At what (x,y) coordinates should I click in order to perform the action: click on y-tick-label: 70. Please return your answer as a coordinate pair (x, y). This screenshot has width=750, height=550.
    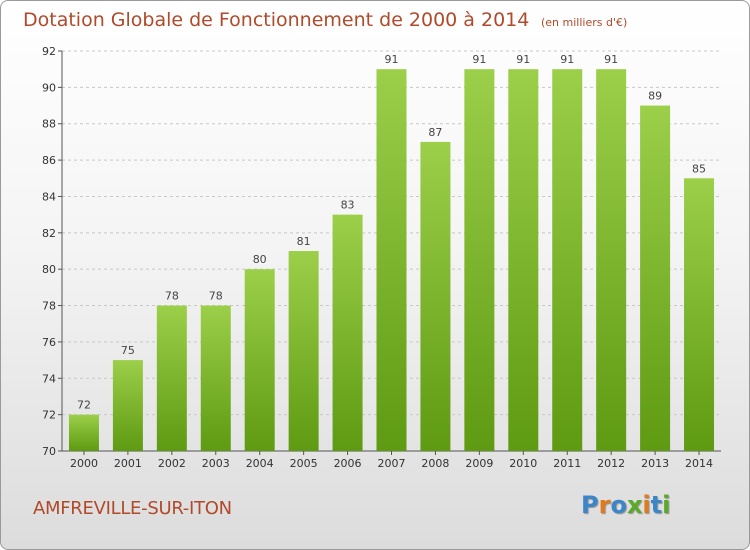
    Looking at the image, I should click on (49, 451).